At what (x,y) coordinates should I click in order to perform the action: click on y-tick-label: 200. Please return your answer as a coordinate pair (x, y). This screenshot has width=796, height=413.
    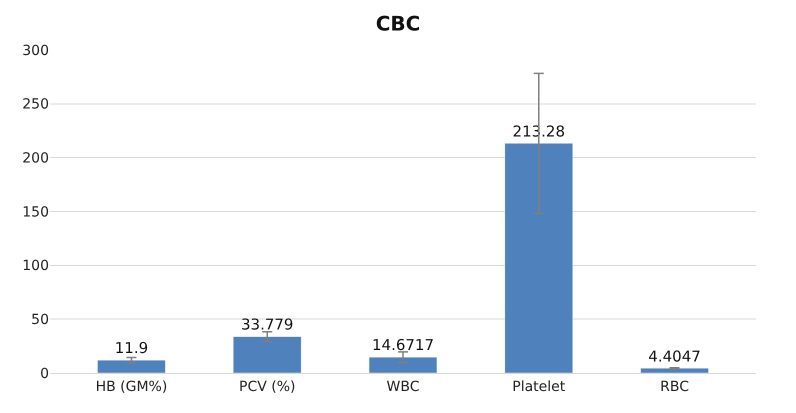
    Looking at the image, I should click on (35, 158).